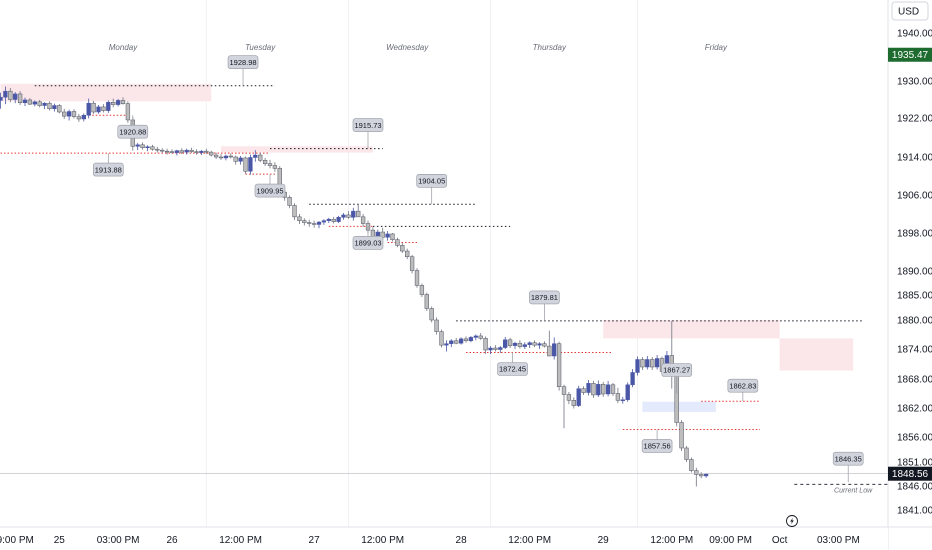  What do you see at coordinates (792, 521) in the screenshot?
I see `lightning-icon` at bounding box center [792, 521].